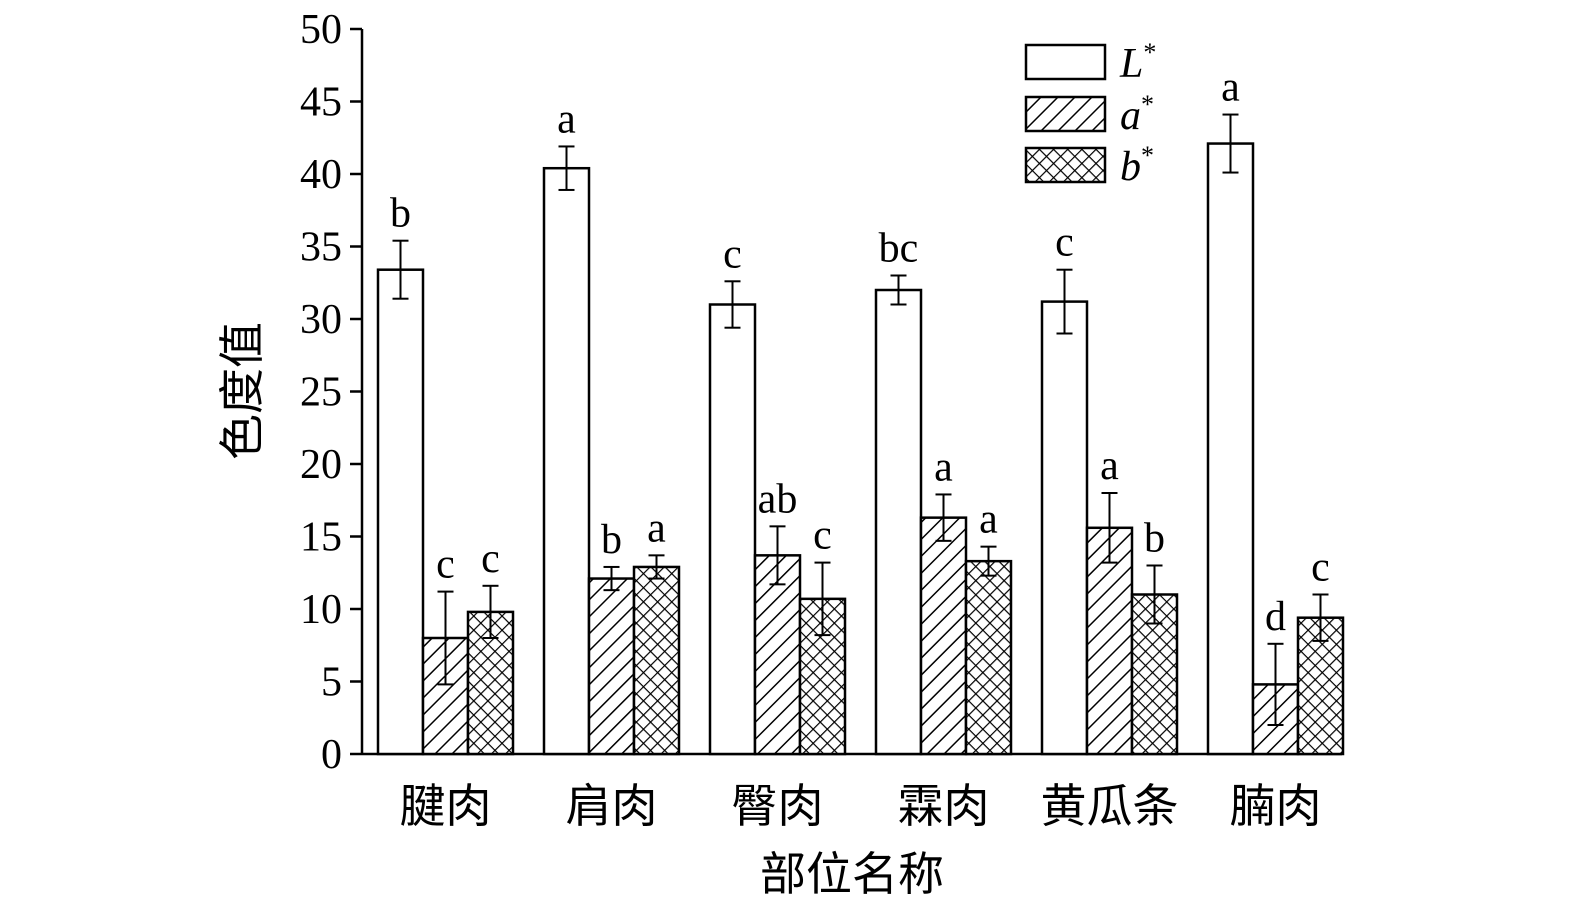  Describe the element at coordinates (1137, 62) in the screenshot. I see `legend-label-L: L*` at that location.